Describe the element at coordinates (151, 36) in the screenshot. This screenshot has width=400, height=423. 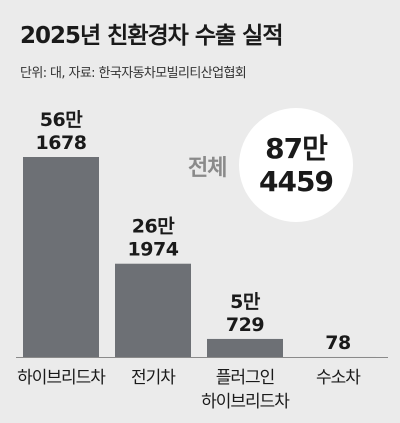
I see `chart-title: 2025년 친환경차 수출 실적` at that location.